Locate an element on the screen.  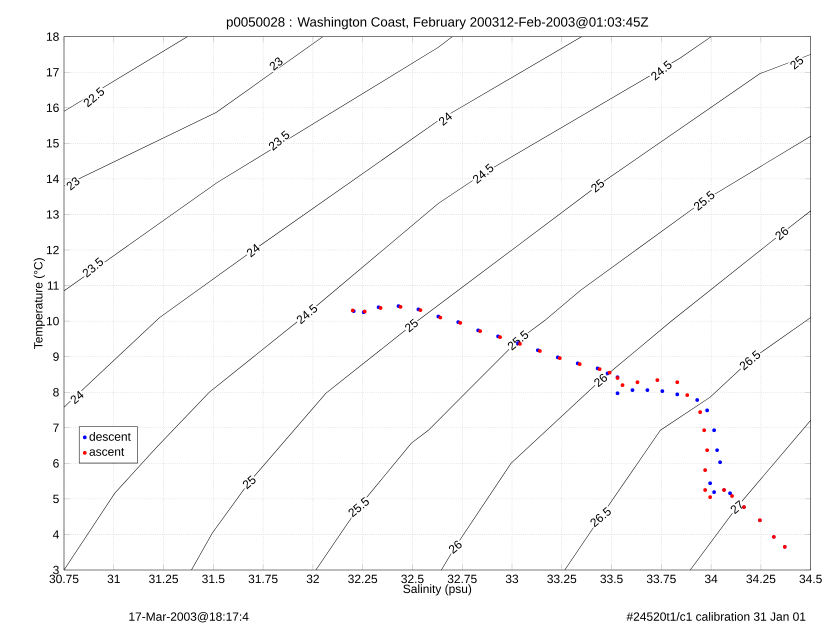
text: 17-Mar-2003@18:17:4 is located at coordinates (189, 617).